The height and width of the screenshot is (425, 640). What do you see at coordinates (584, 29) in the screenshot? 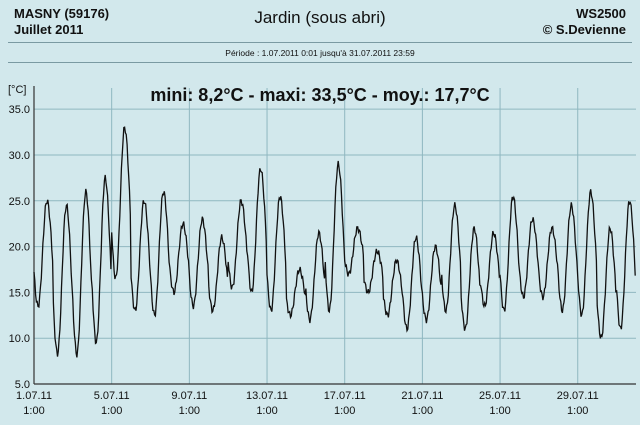
I see `author-label: © S.Devienne` at bounding box center [584, 29].